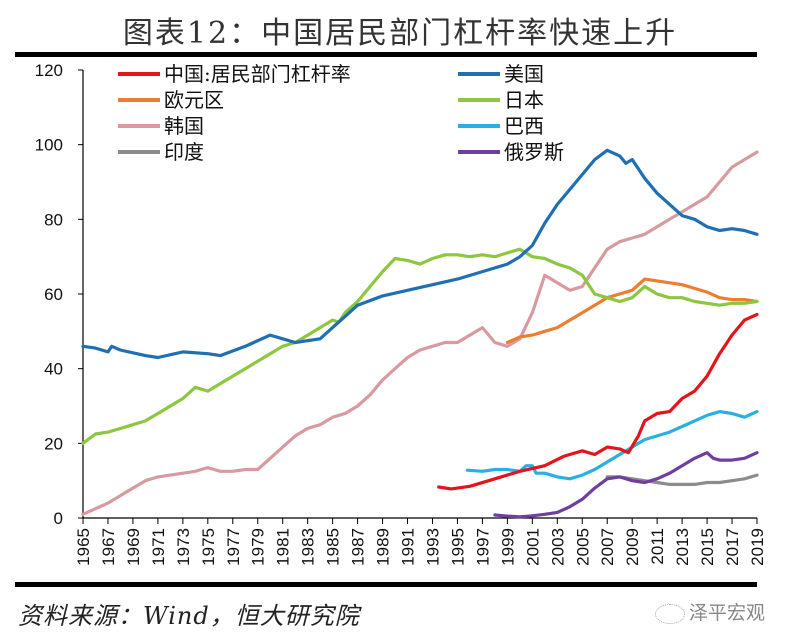 The image size is (800, 640). What do you see at coordinates (308, 547) in the screenshot?
I see `x-tick-label: 1983` at bounding box center [308, 547].